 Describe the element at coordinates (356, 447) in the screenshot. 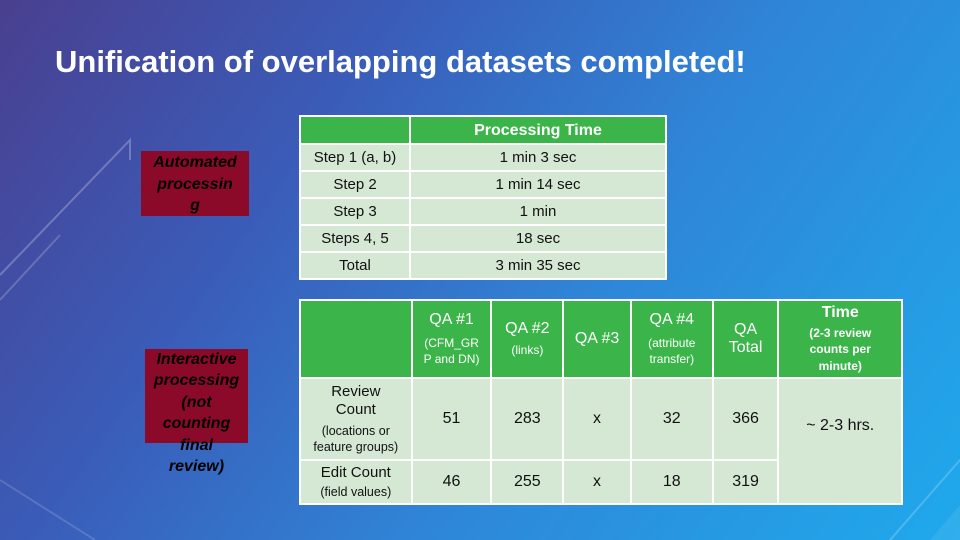

I see `row-sublabel-line: feature groups)` at that location.